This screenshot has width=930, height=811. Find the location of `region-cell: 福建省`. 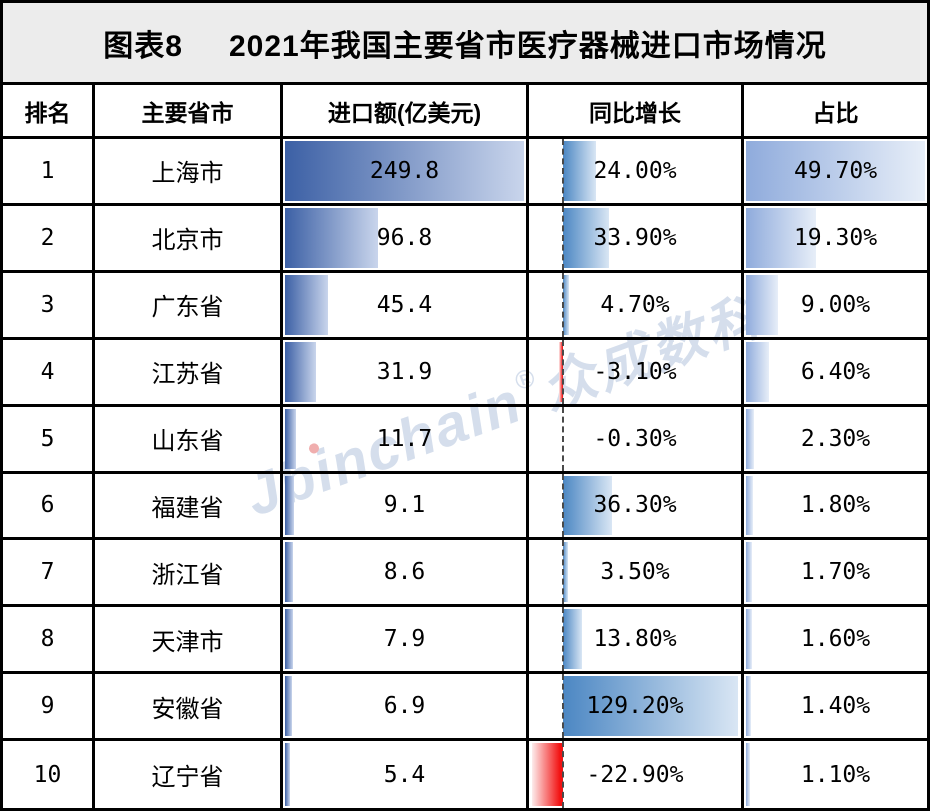

region-cell: 福建省 is located at coordinates (189, 507).